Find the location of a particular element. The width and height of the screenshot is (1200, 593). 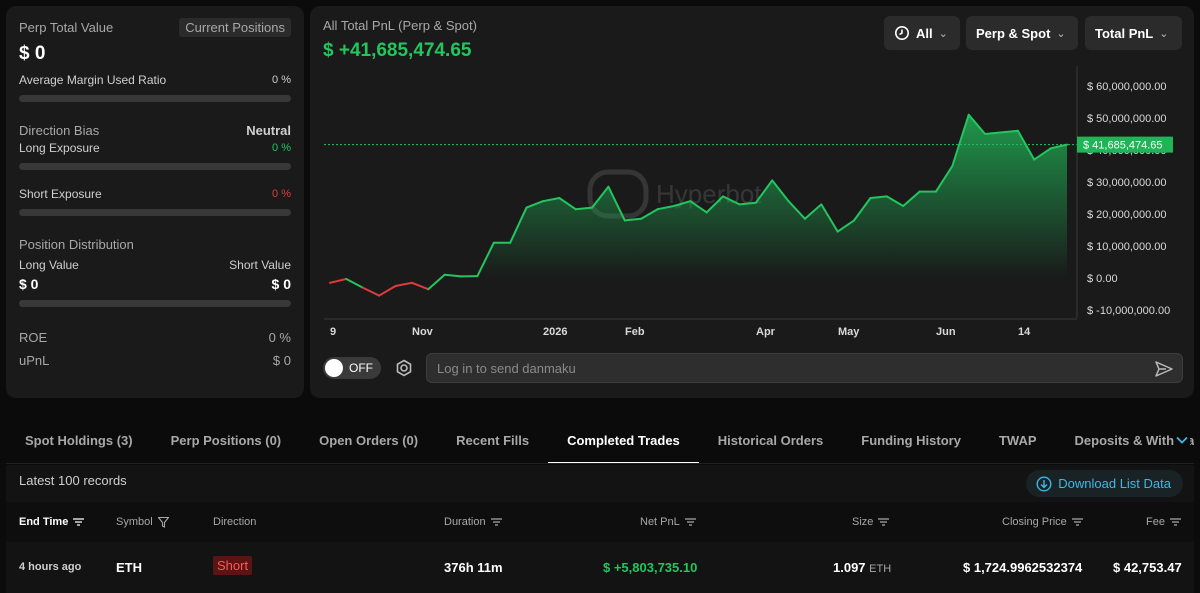

x-tick-label: Jun is located at coordinates (946, 332).